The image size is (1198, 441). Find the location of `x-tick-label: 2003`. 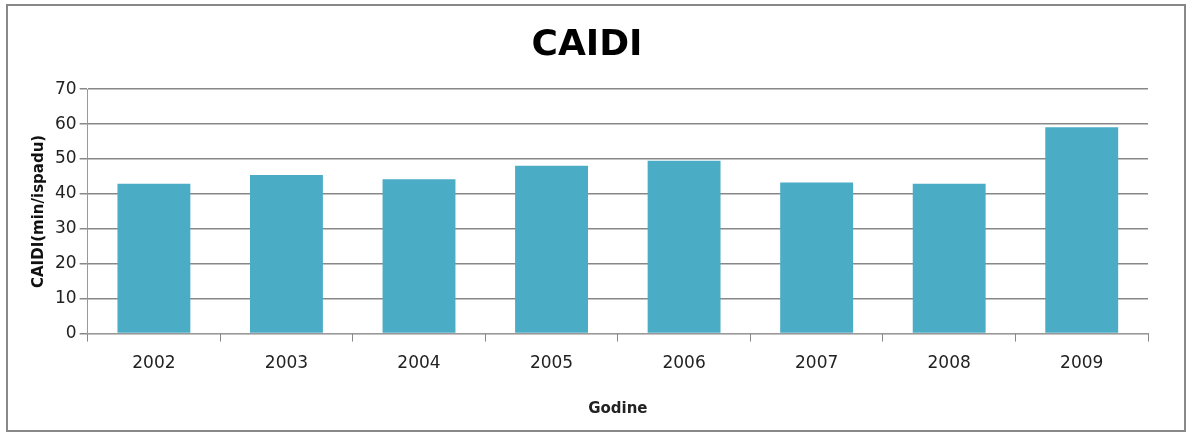

x-tick-label: 2003 is located at coordinates (286, 362).